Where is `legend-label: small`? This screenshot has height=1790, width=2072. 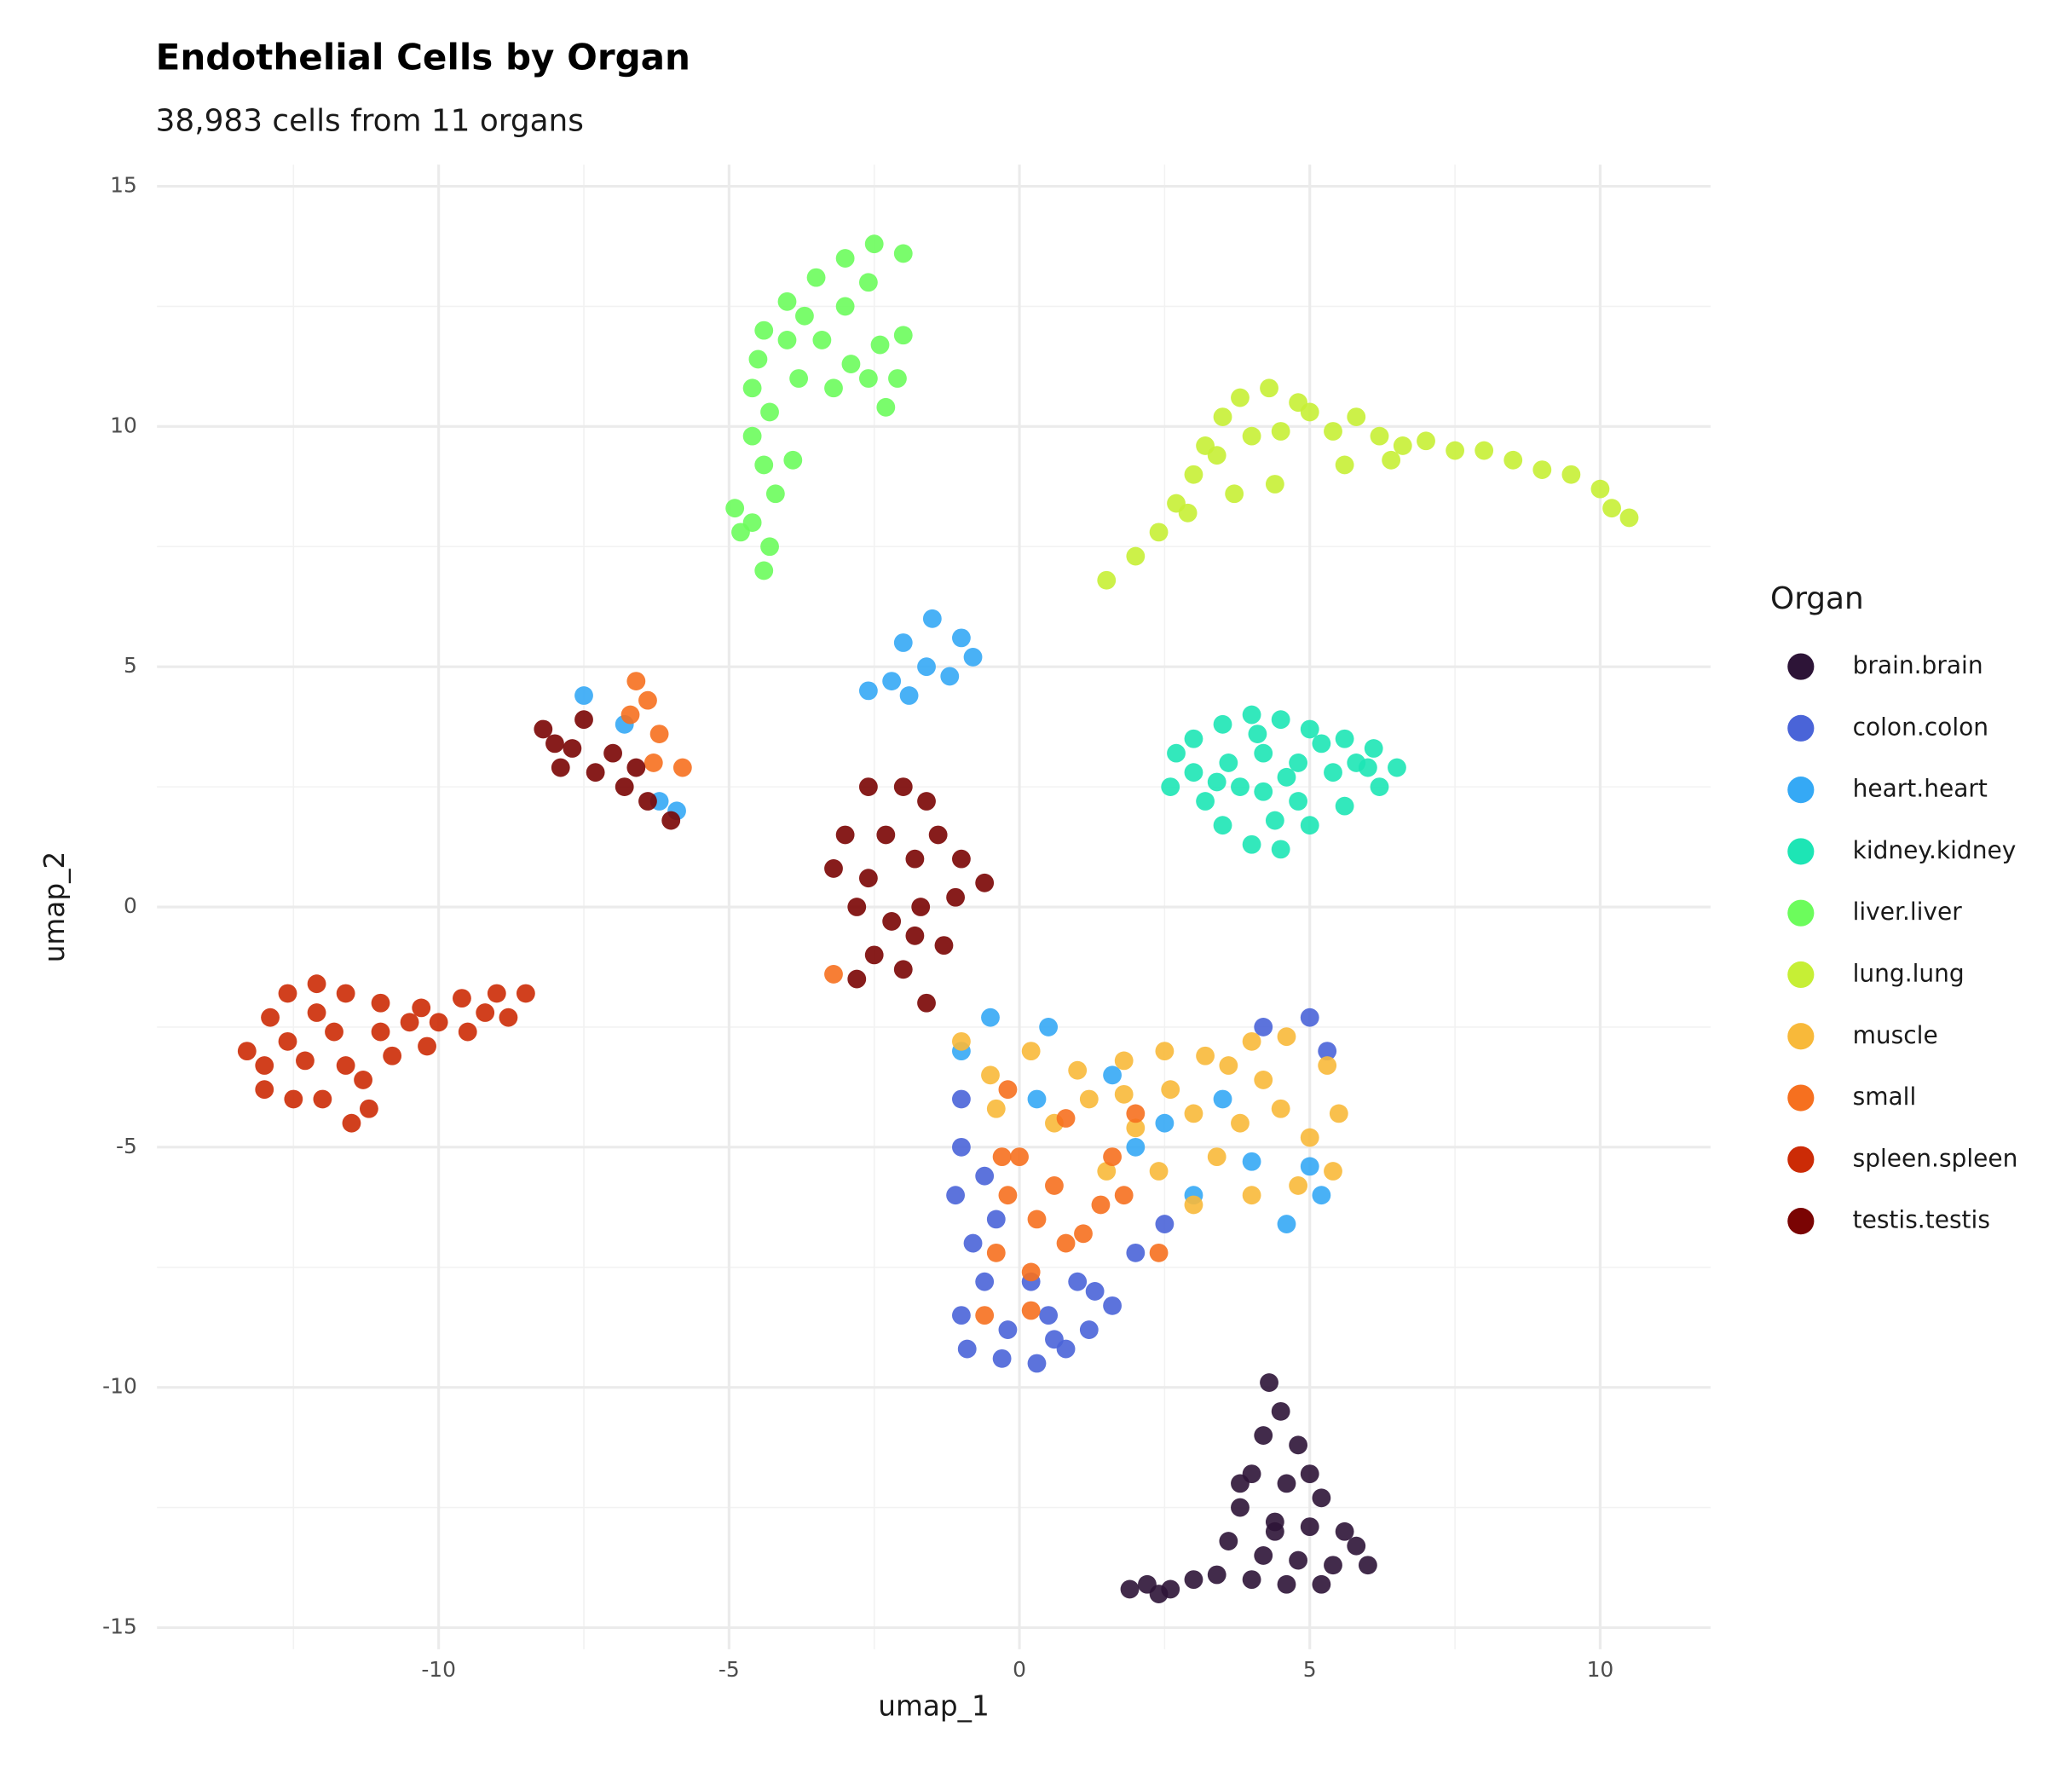
legend-label: small is located at coordinates (1885, 1097).